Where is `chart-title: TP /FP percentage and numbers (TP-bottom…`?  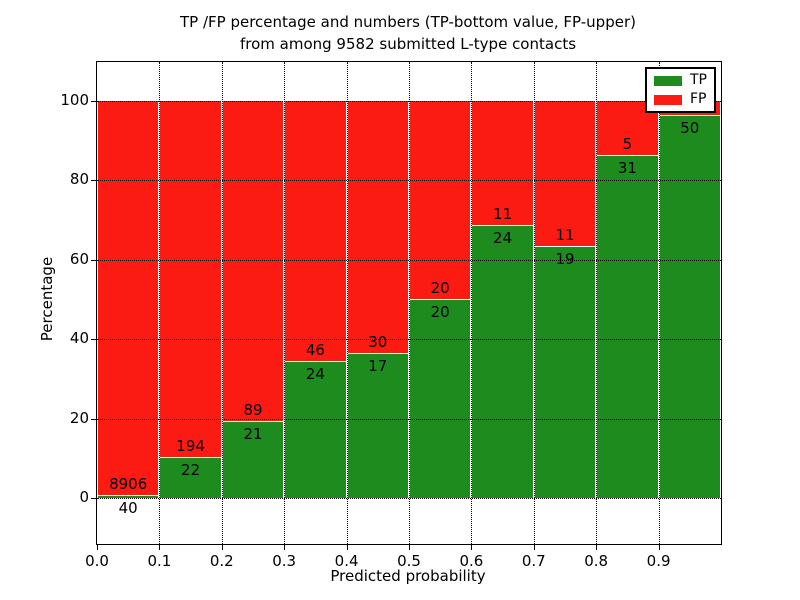 chart-title: TP /FP percentage and numbers (TP-bottom… is located at coordinates (408, 33).